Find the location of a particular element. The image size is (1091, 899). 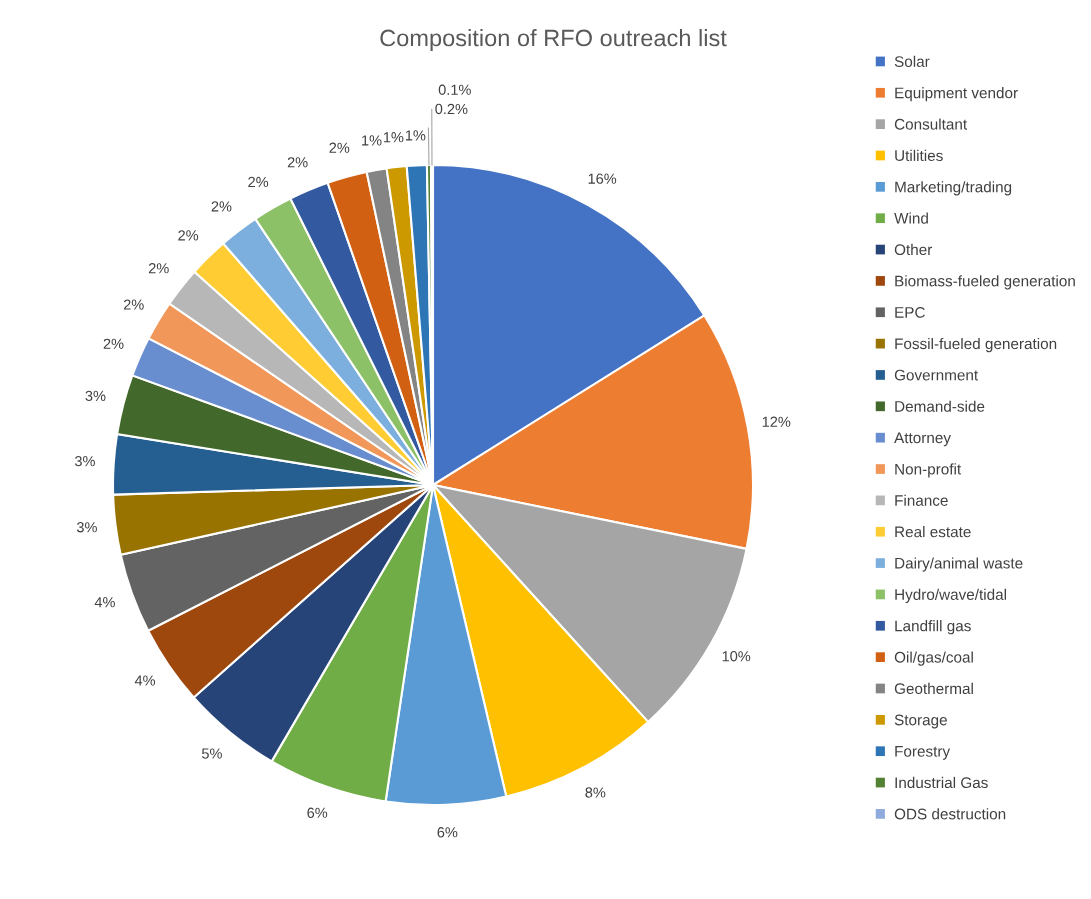

data-label: 0.1% is located at coordinates (454, 89).